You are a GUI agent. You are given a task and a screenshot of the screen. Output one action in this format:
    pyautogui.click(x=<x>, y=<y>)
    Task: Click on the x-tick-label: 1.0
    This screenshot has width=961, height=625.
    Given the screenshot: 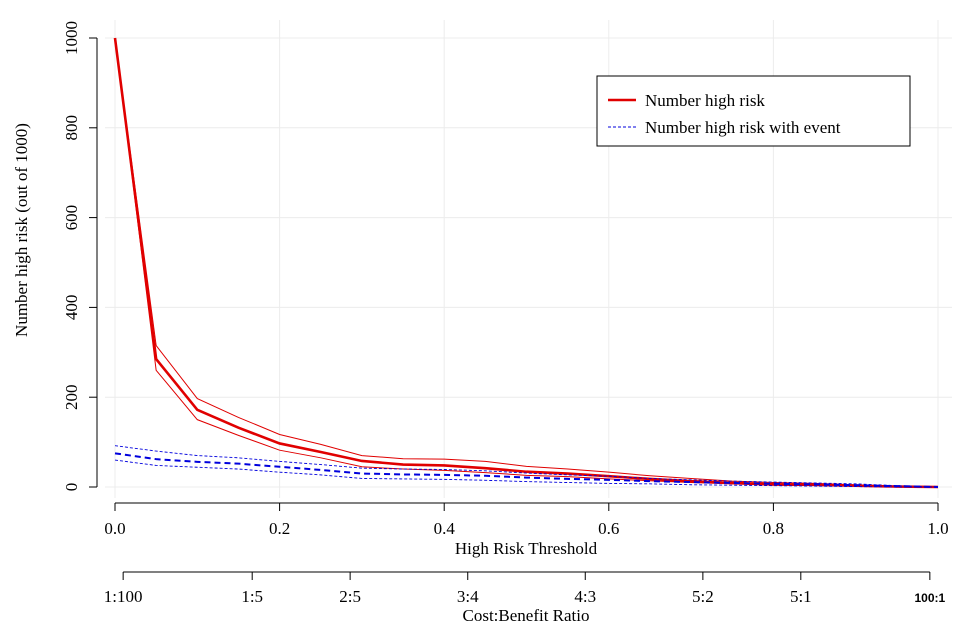 What is the action you would take?
    pyautogui.click(x=937, y=528)
    